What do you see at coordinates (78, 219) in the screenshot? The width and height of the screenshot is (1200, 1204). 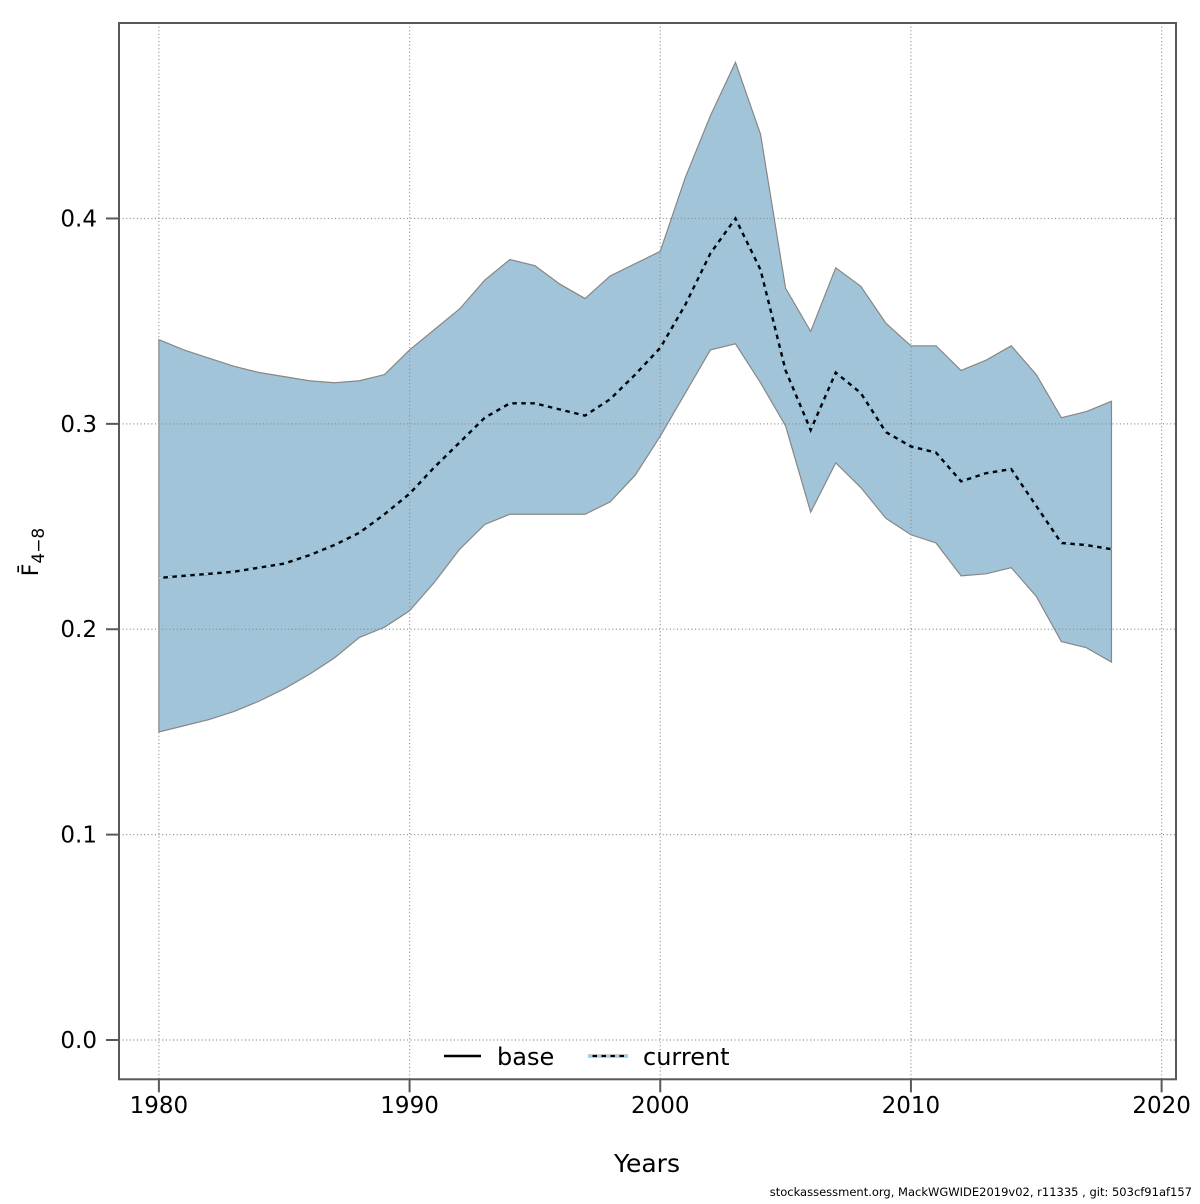 I see `y-tick-label: 0.4` at bounding box center [78, 219].